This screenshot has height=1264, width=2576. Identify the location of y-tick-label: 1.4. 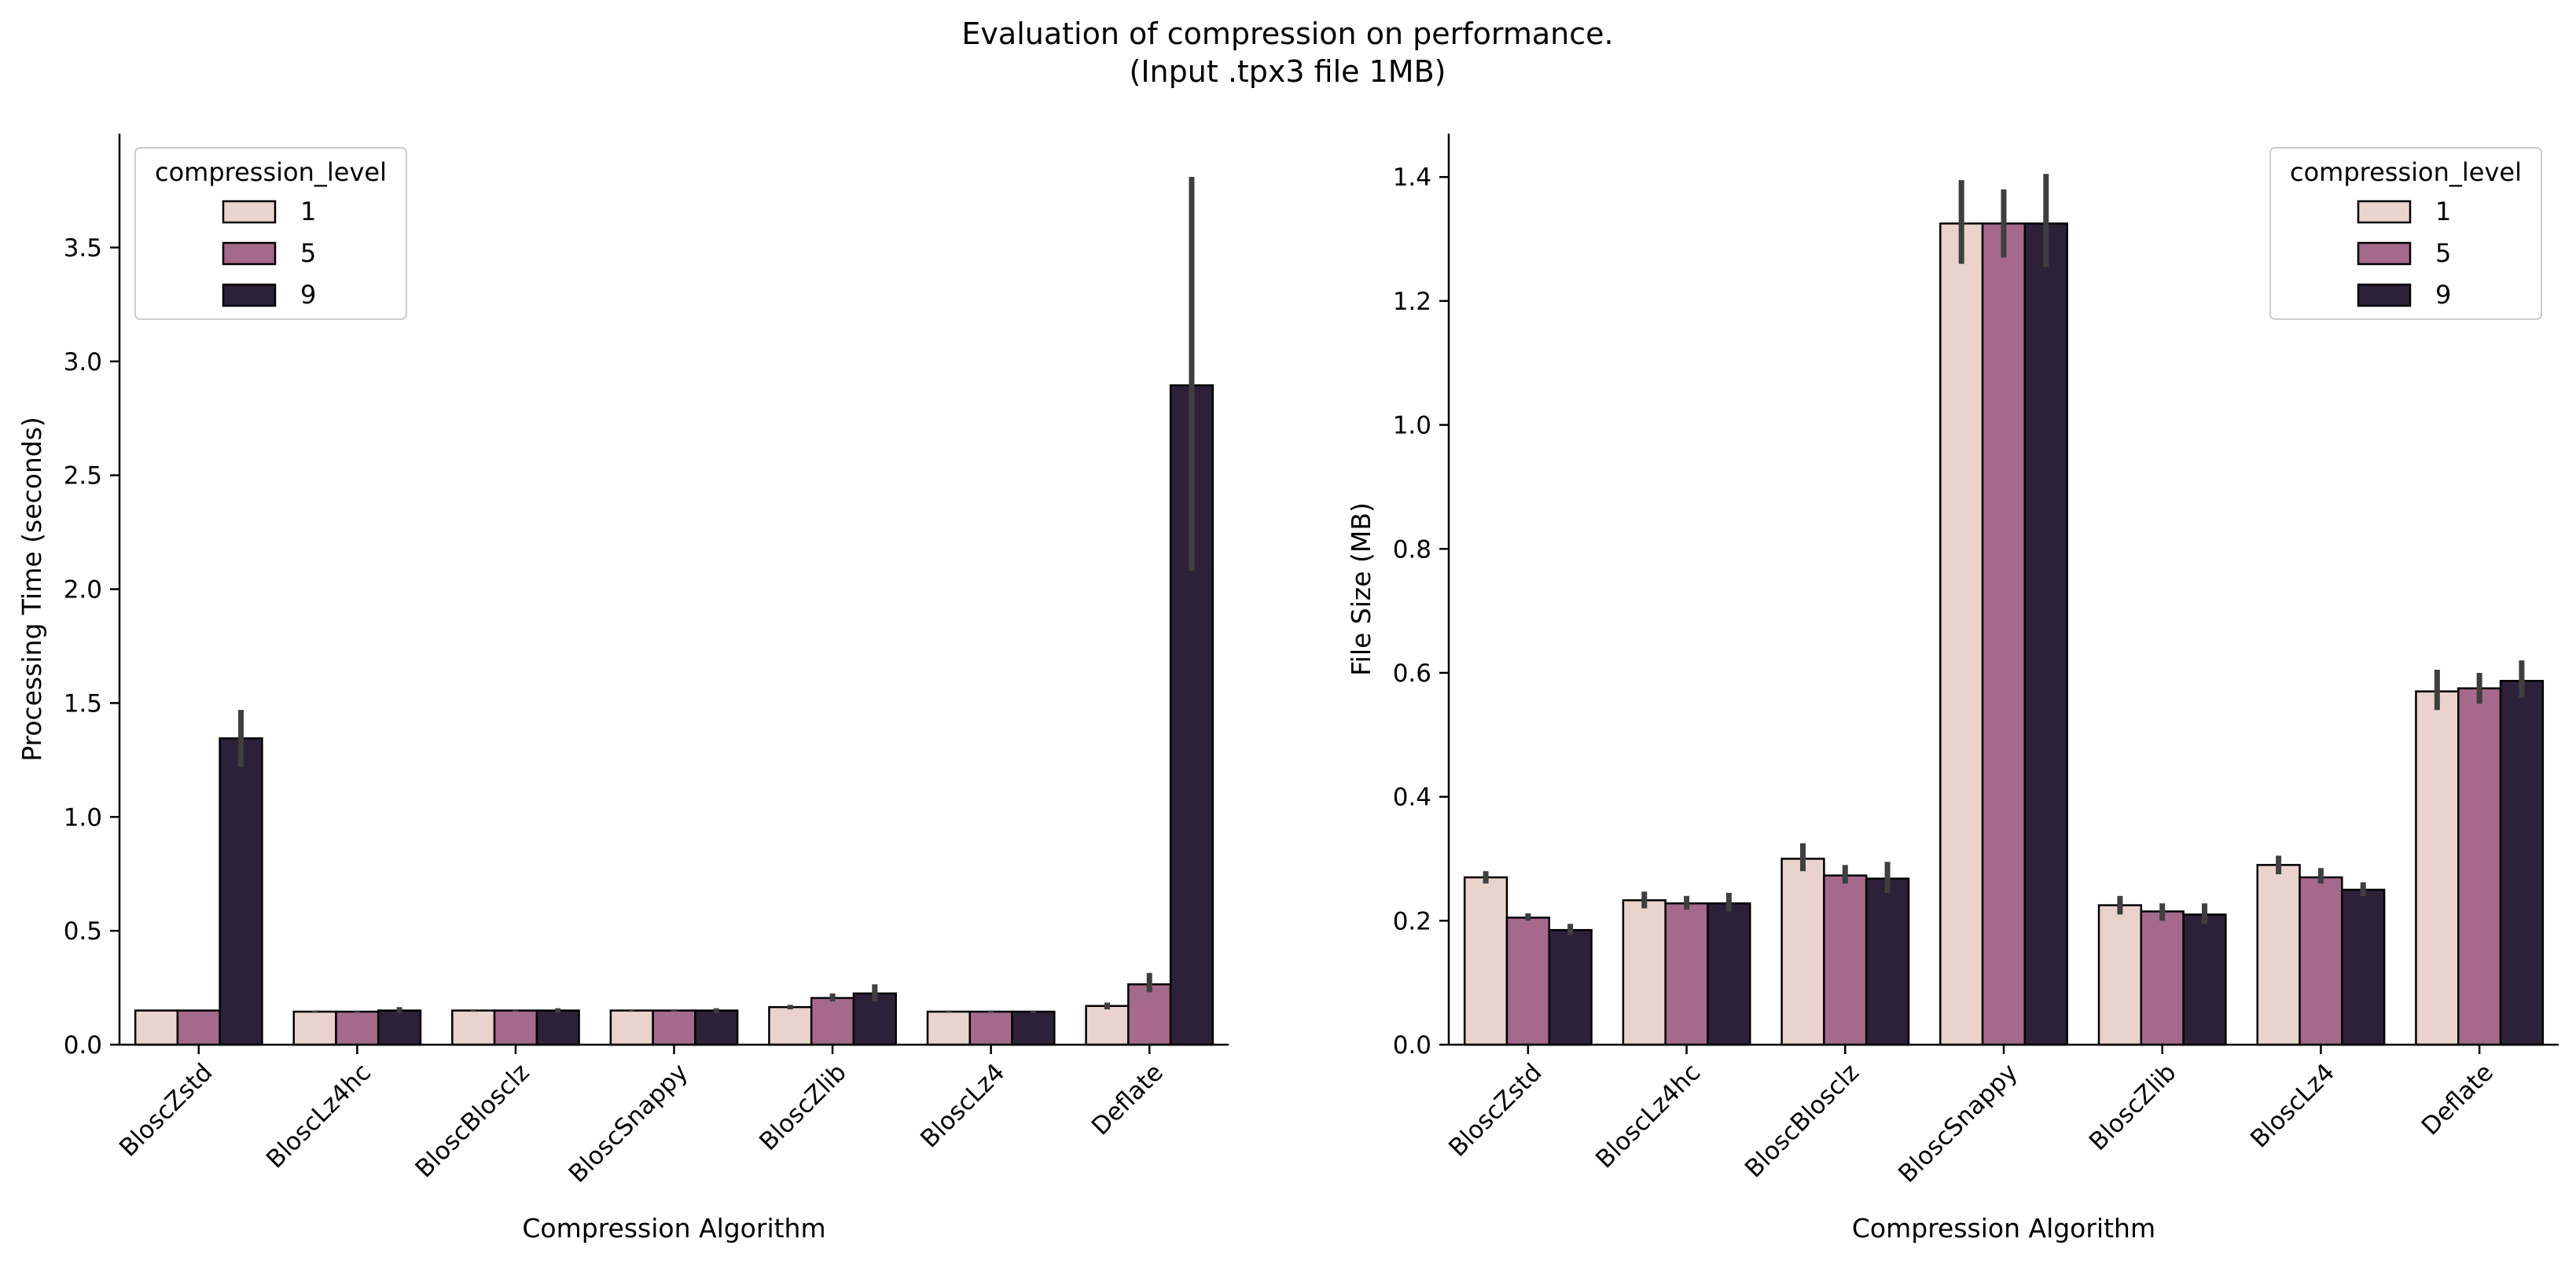
(1412, 178).